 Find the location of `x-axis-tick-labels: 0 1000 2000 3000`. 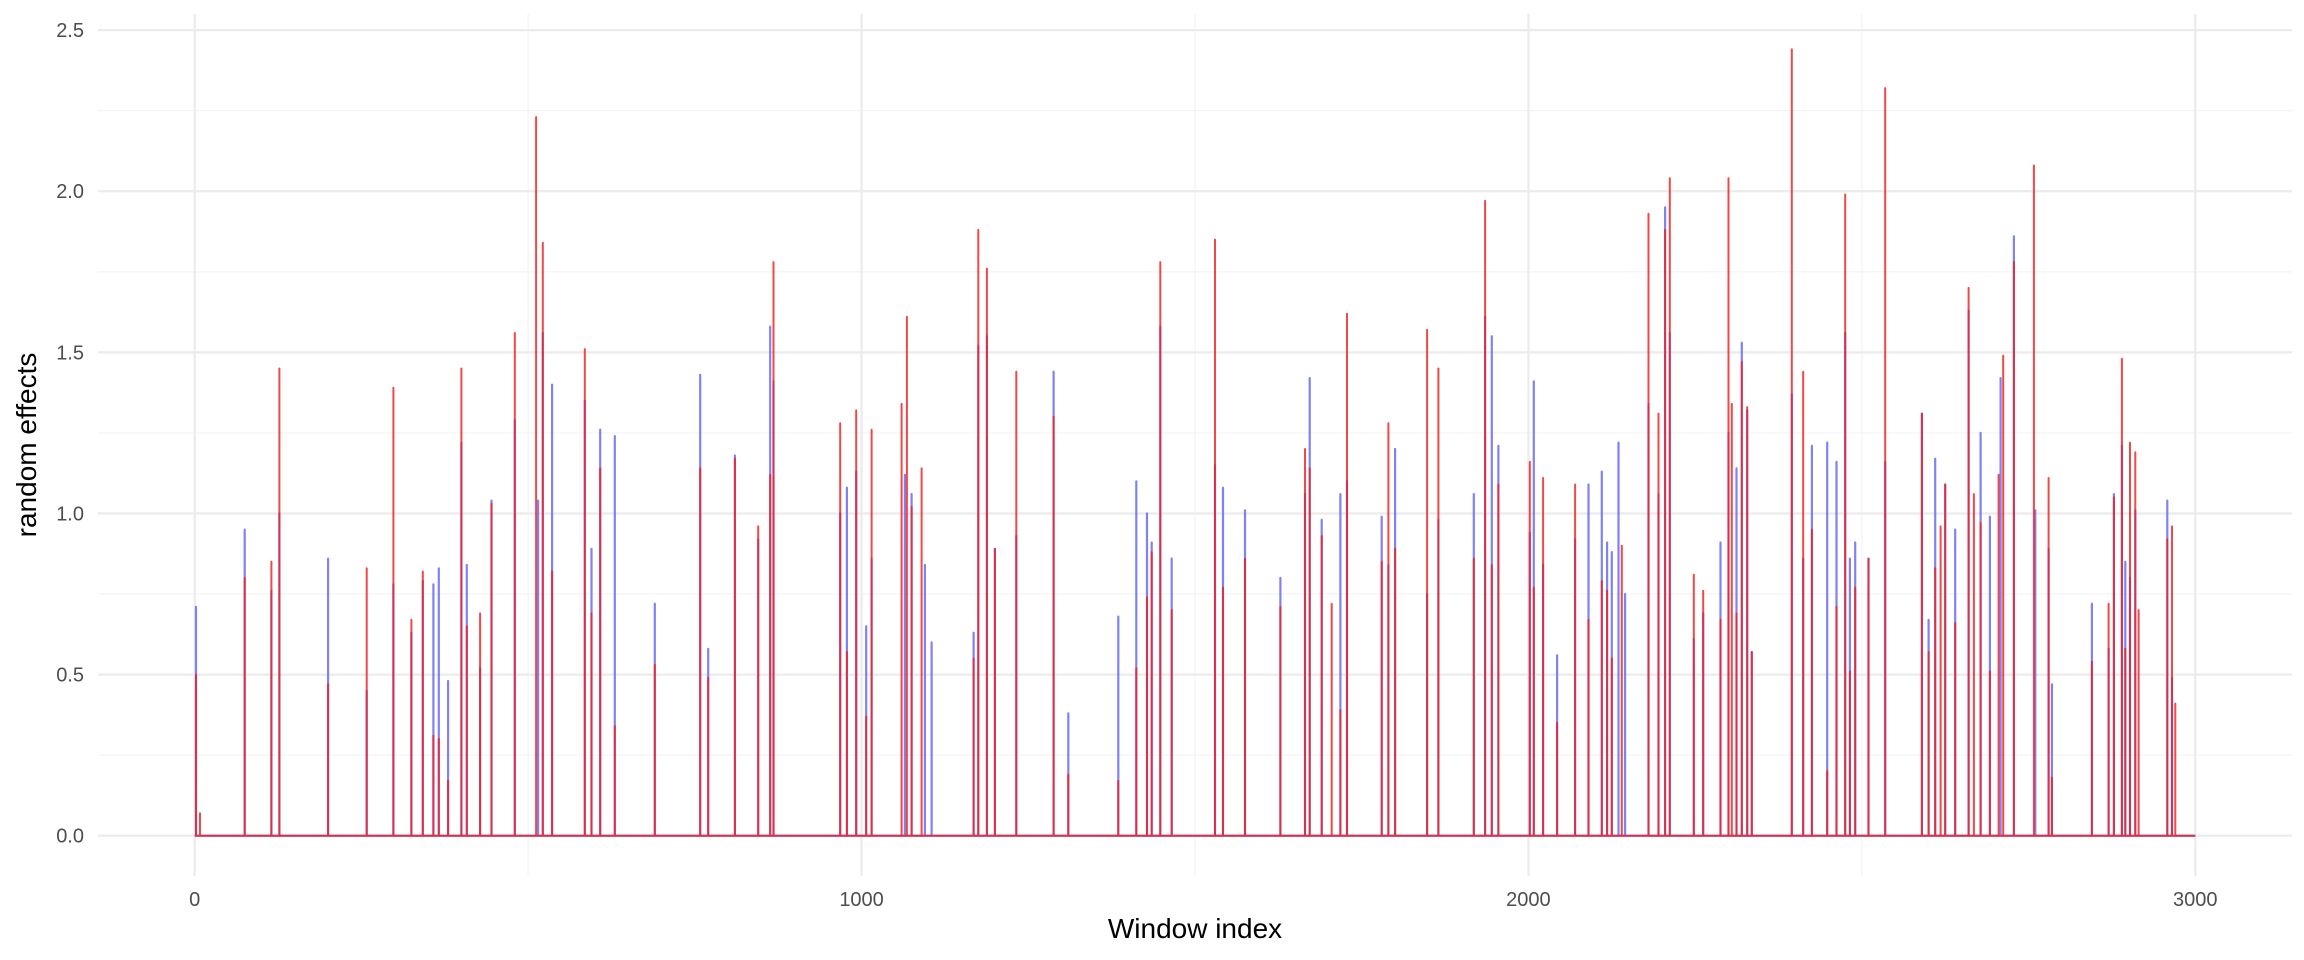

x-axis-tick-labels: 0 1000 2000 3000 is located at coordinates (1203, 900).